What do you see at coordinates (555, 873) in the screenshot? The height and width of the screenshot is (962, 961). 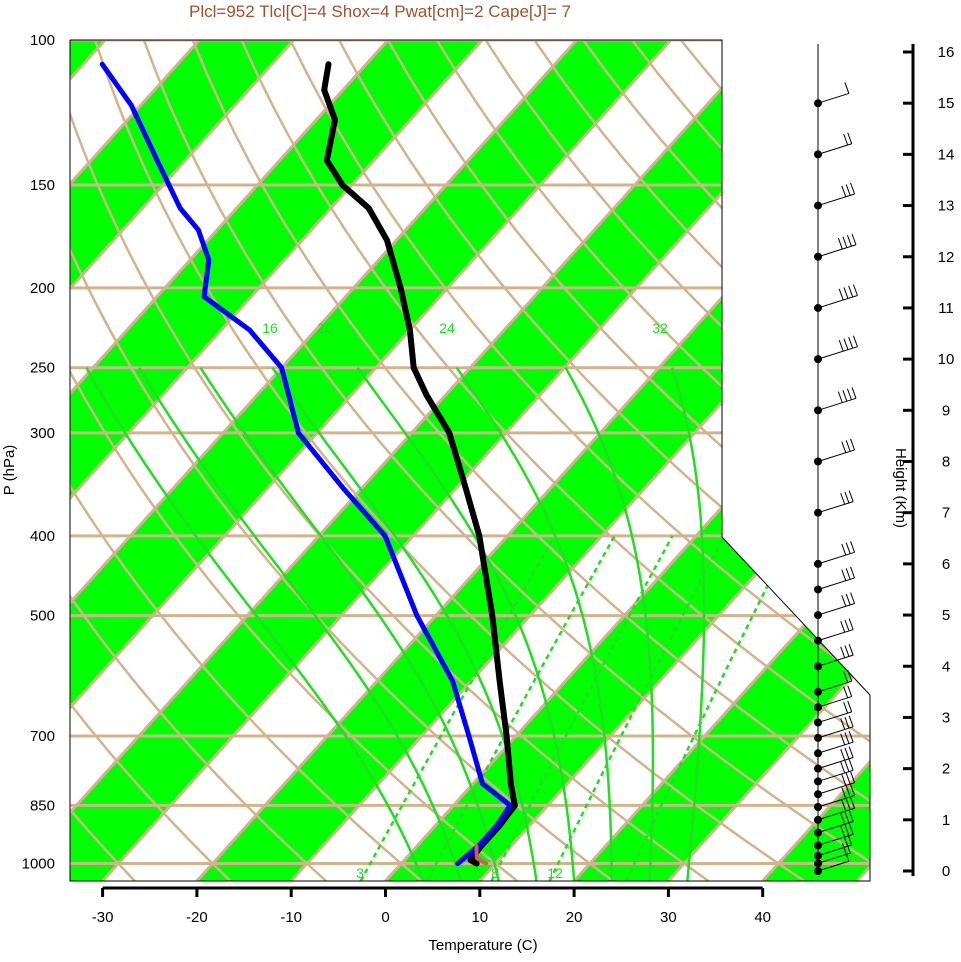 I see `mixing-ratio-label: 12` at bounding box center [555, 873].